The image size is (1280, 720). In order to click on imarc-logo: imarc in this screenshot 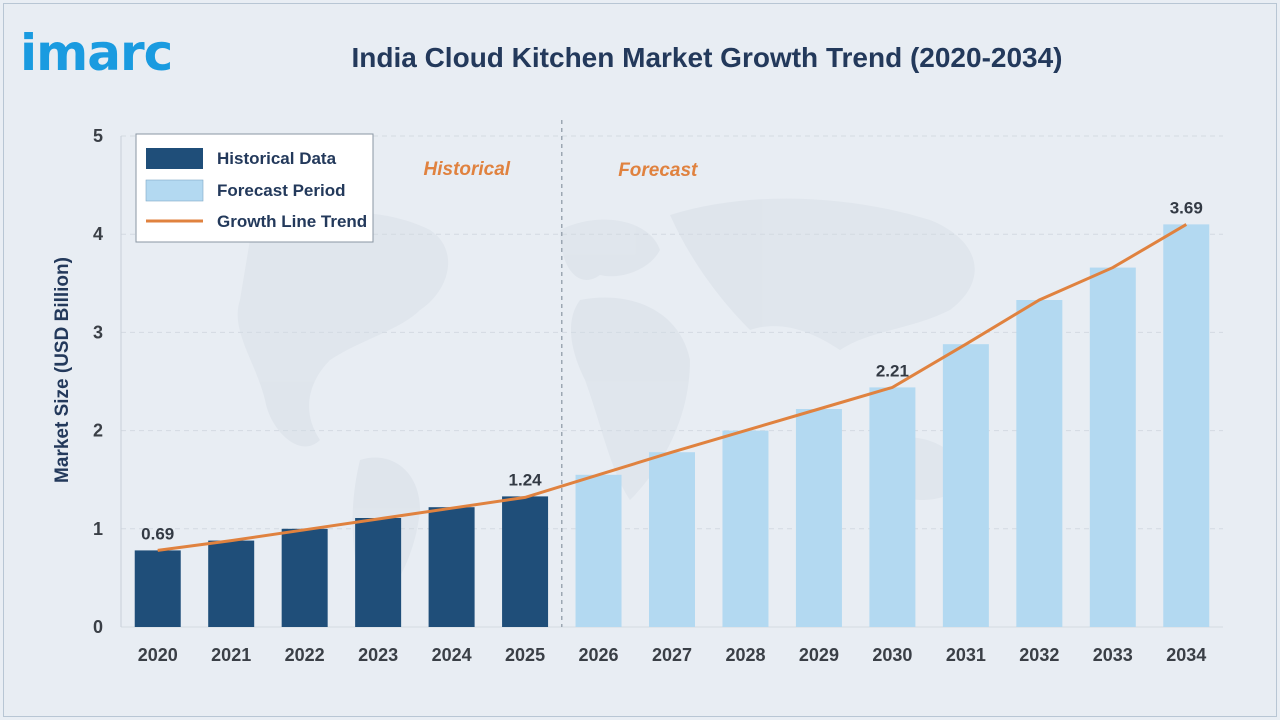, I will do `click(96, 53)`.